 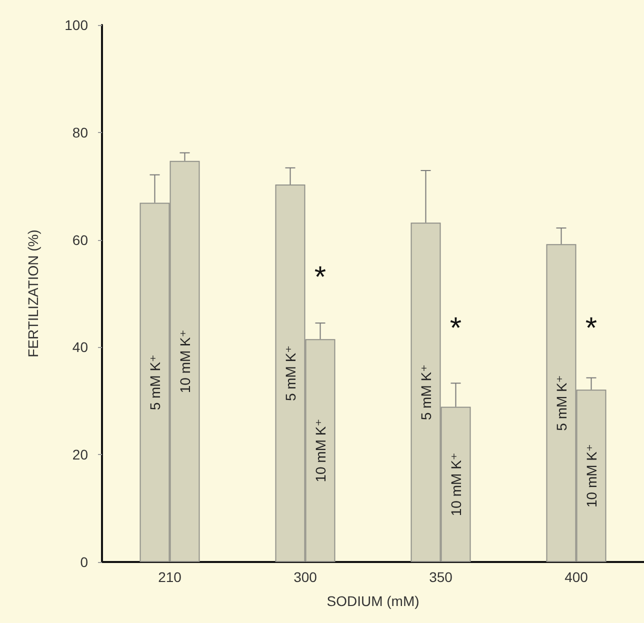 What do you see at coordinates (80, 132) in the screenshot?
I see `y-tick-label: 80` at bounding box center [80, 132].